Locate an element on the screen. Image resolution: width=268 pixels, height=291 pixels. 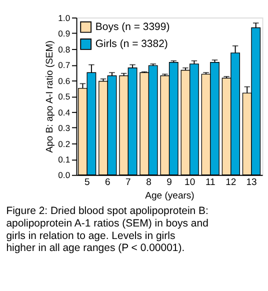
y-tick-label: 0.4 is located at coordinates (64, 112).